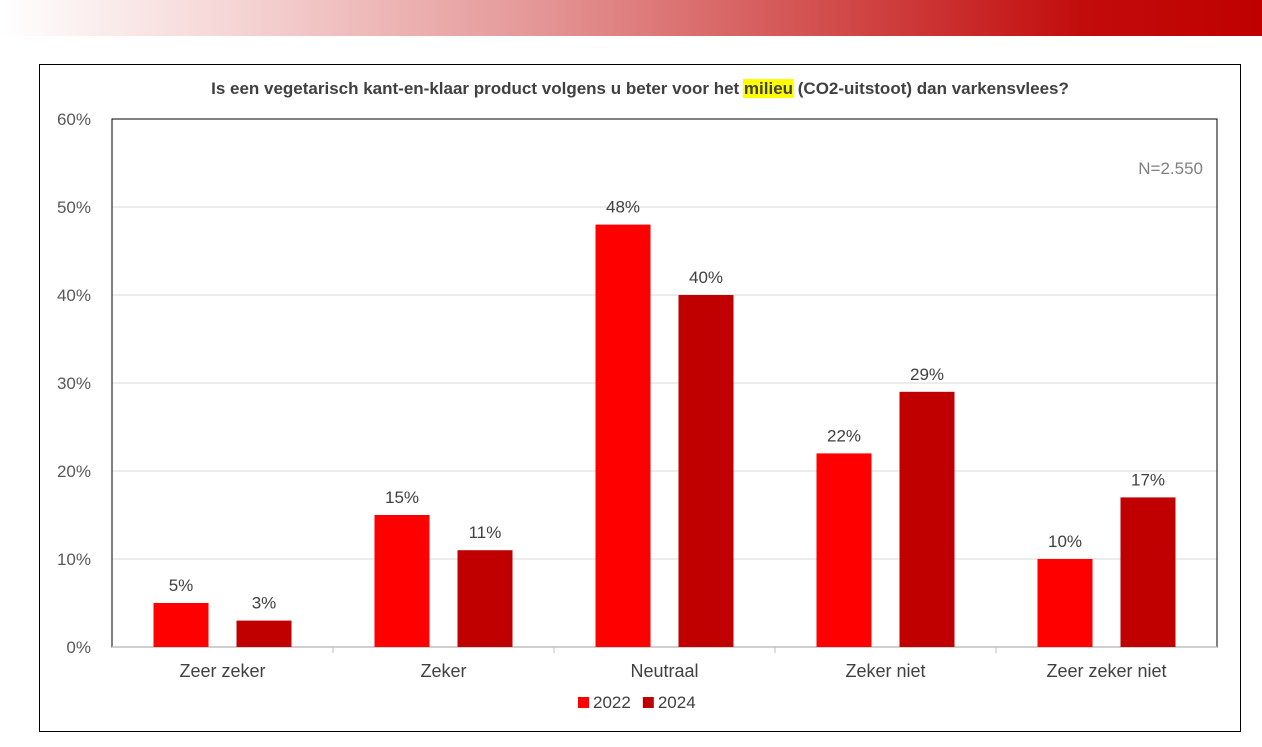 The image size is (1262, 747). Describe the element at coordinates (844, 435) in the screenshot. I see `data-label: 22%` at that location.